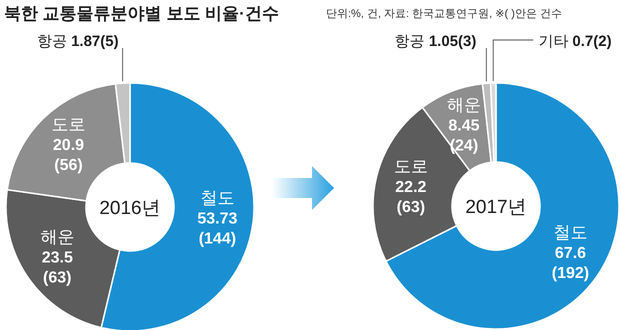 This screenshot has width=620, height=330. I want to click on data-label: 20.9(56), so click(68, 155).